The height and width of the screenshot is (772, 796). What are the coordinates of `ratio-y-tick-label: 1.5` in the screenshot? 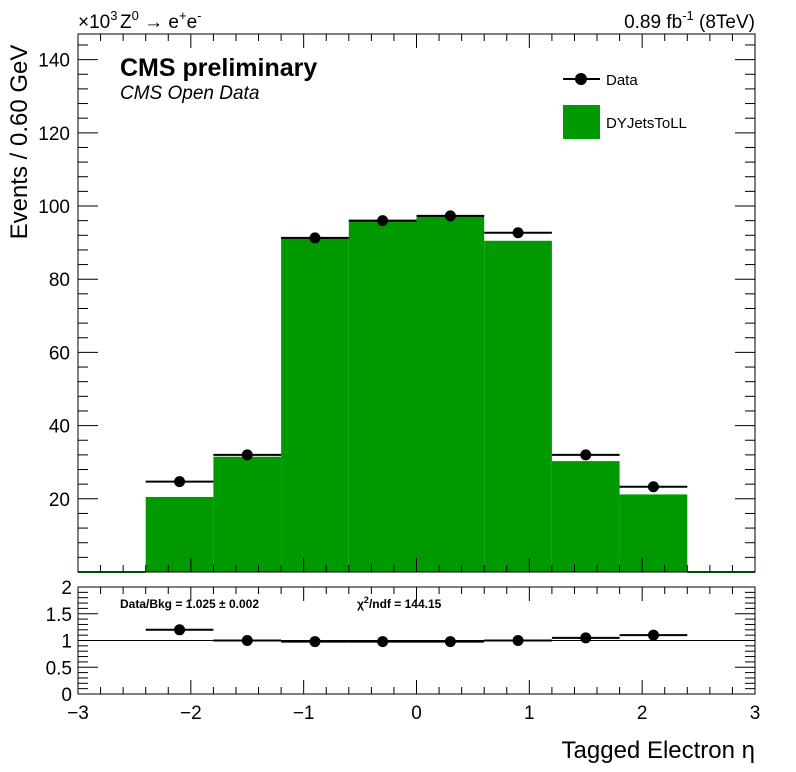 It's located at (59, 615).